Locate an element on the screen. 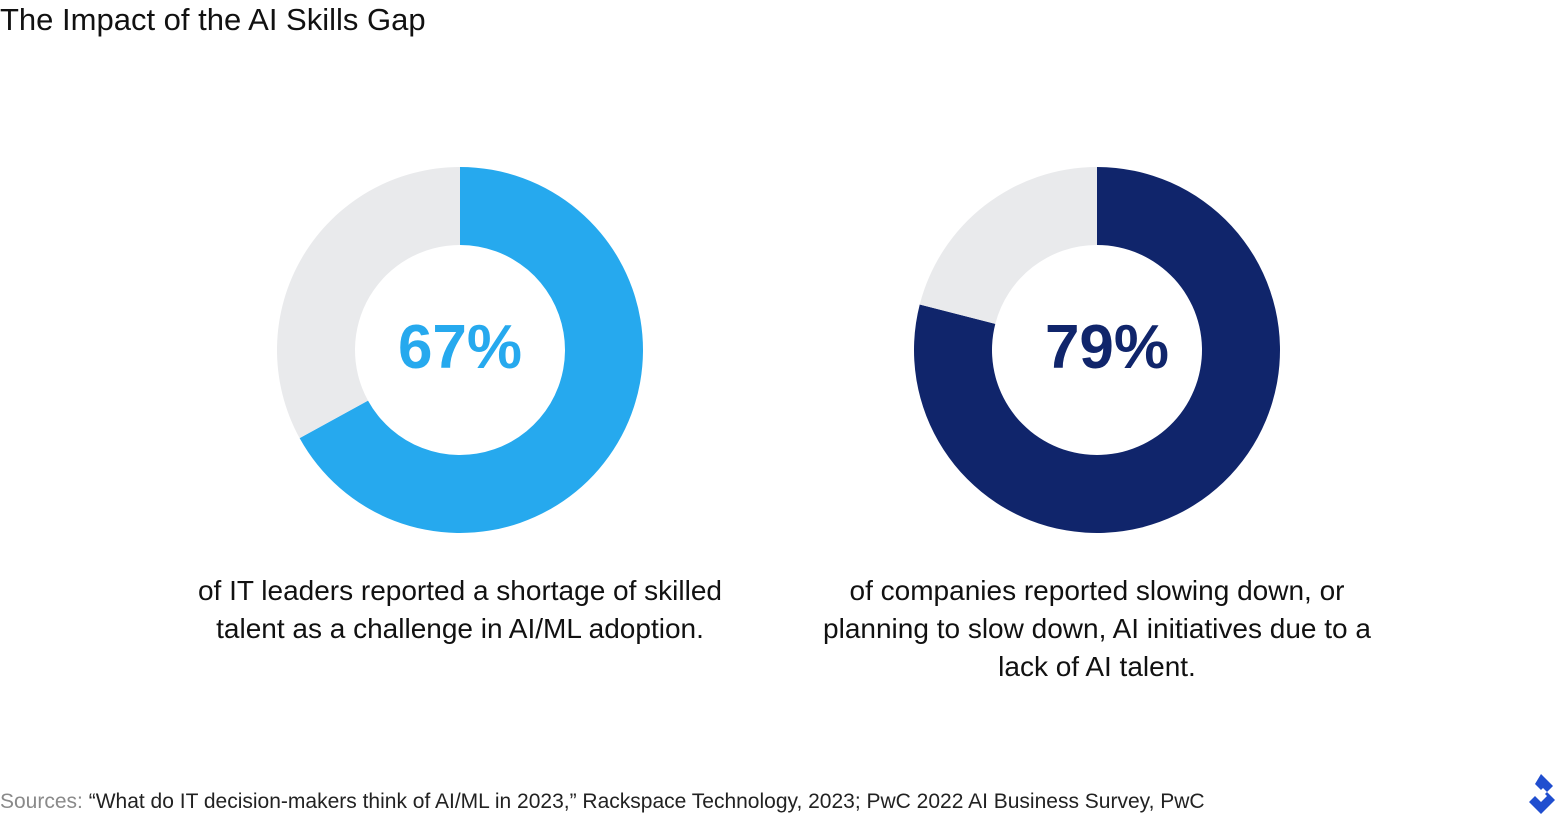  donut-2-slice-remainder is located at coordinates (1008, 245).